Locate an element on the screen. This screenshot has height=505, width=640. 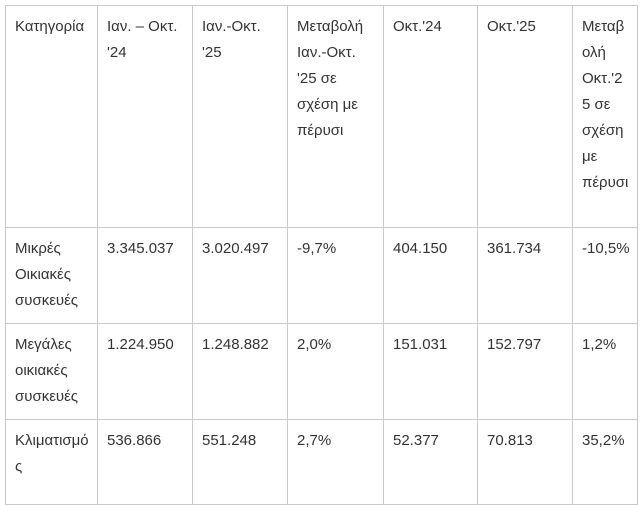
cell-value: -9,7% is located at coordinates (335, 275).